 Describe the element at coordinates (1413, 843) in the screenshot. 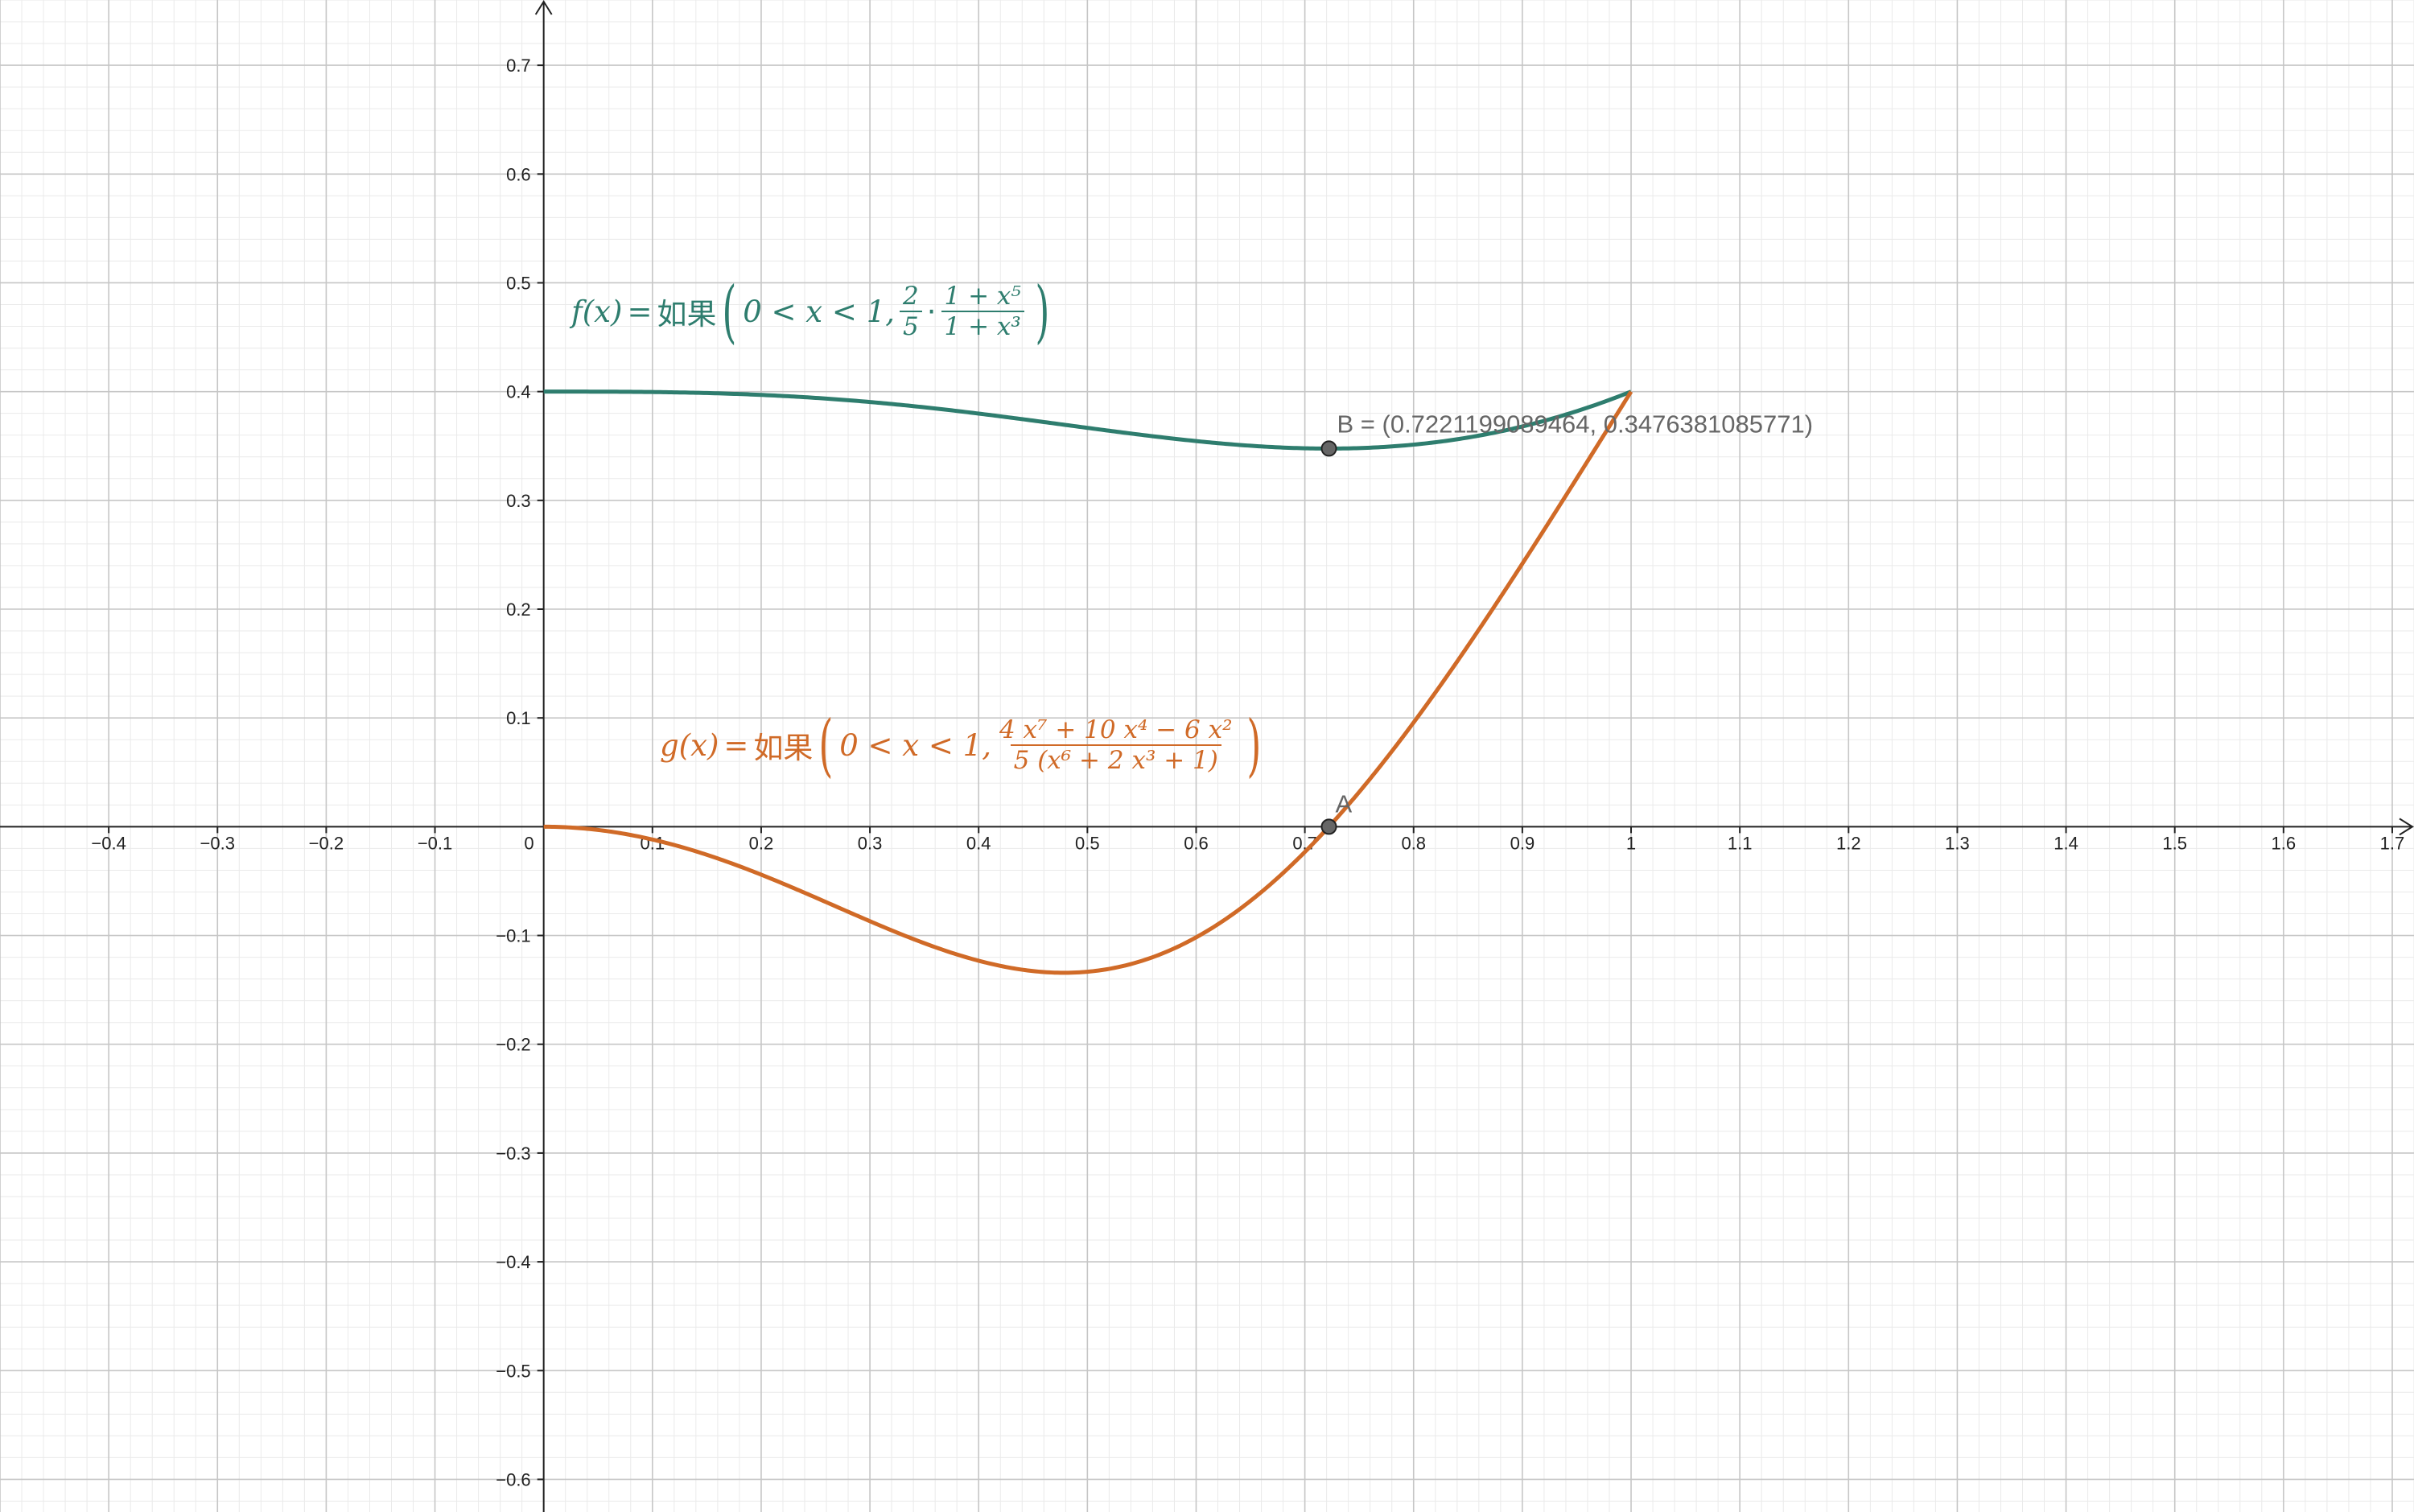

I see `x-tick-label: 0.8` at that location.